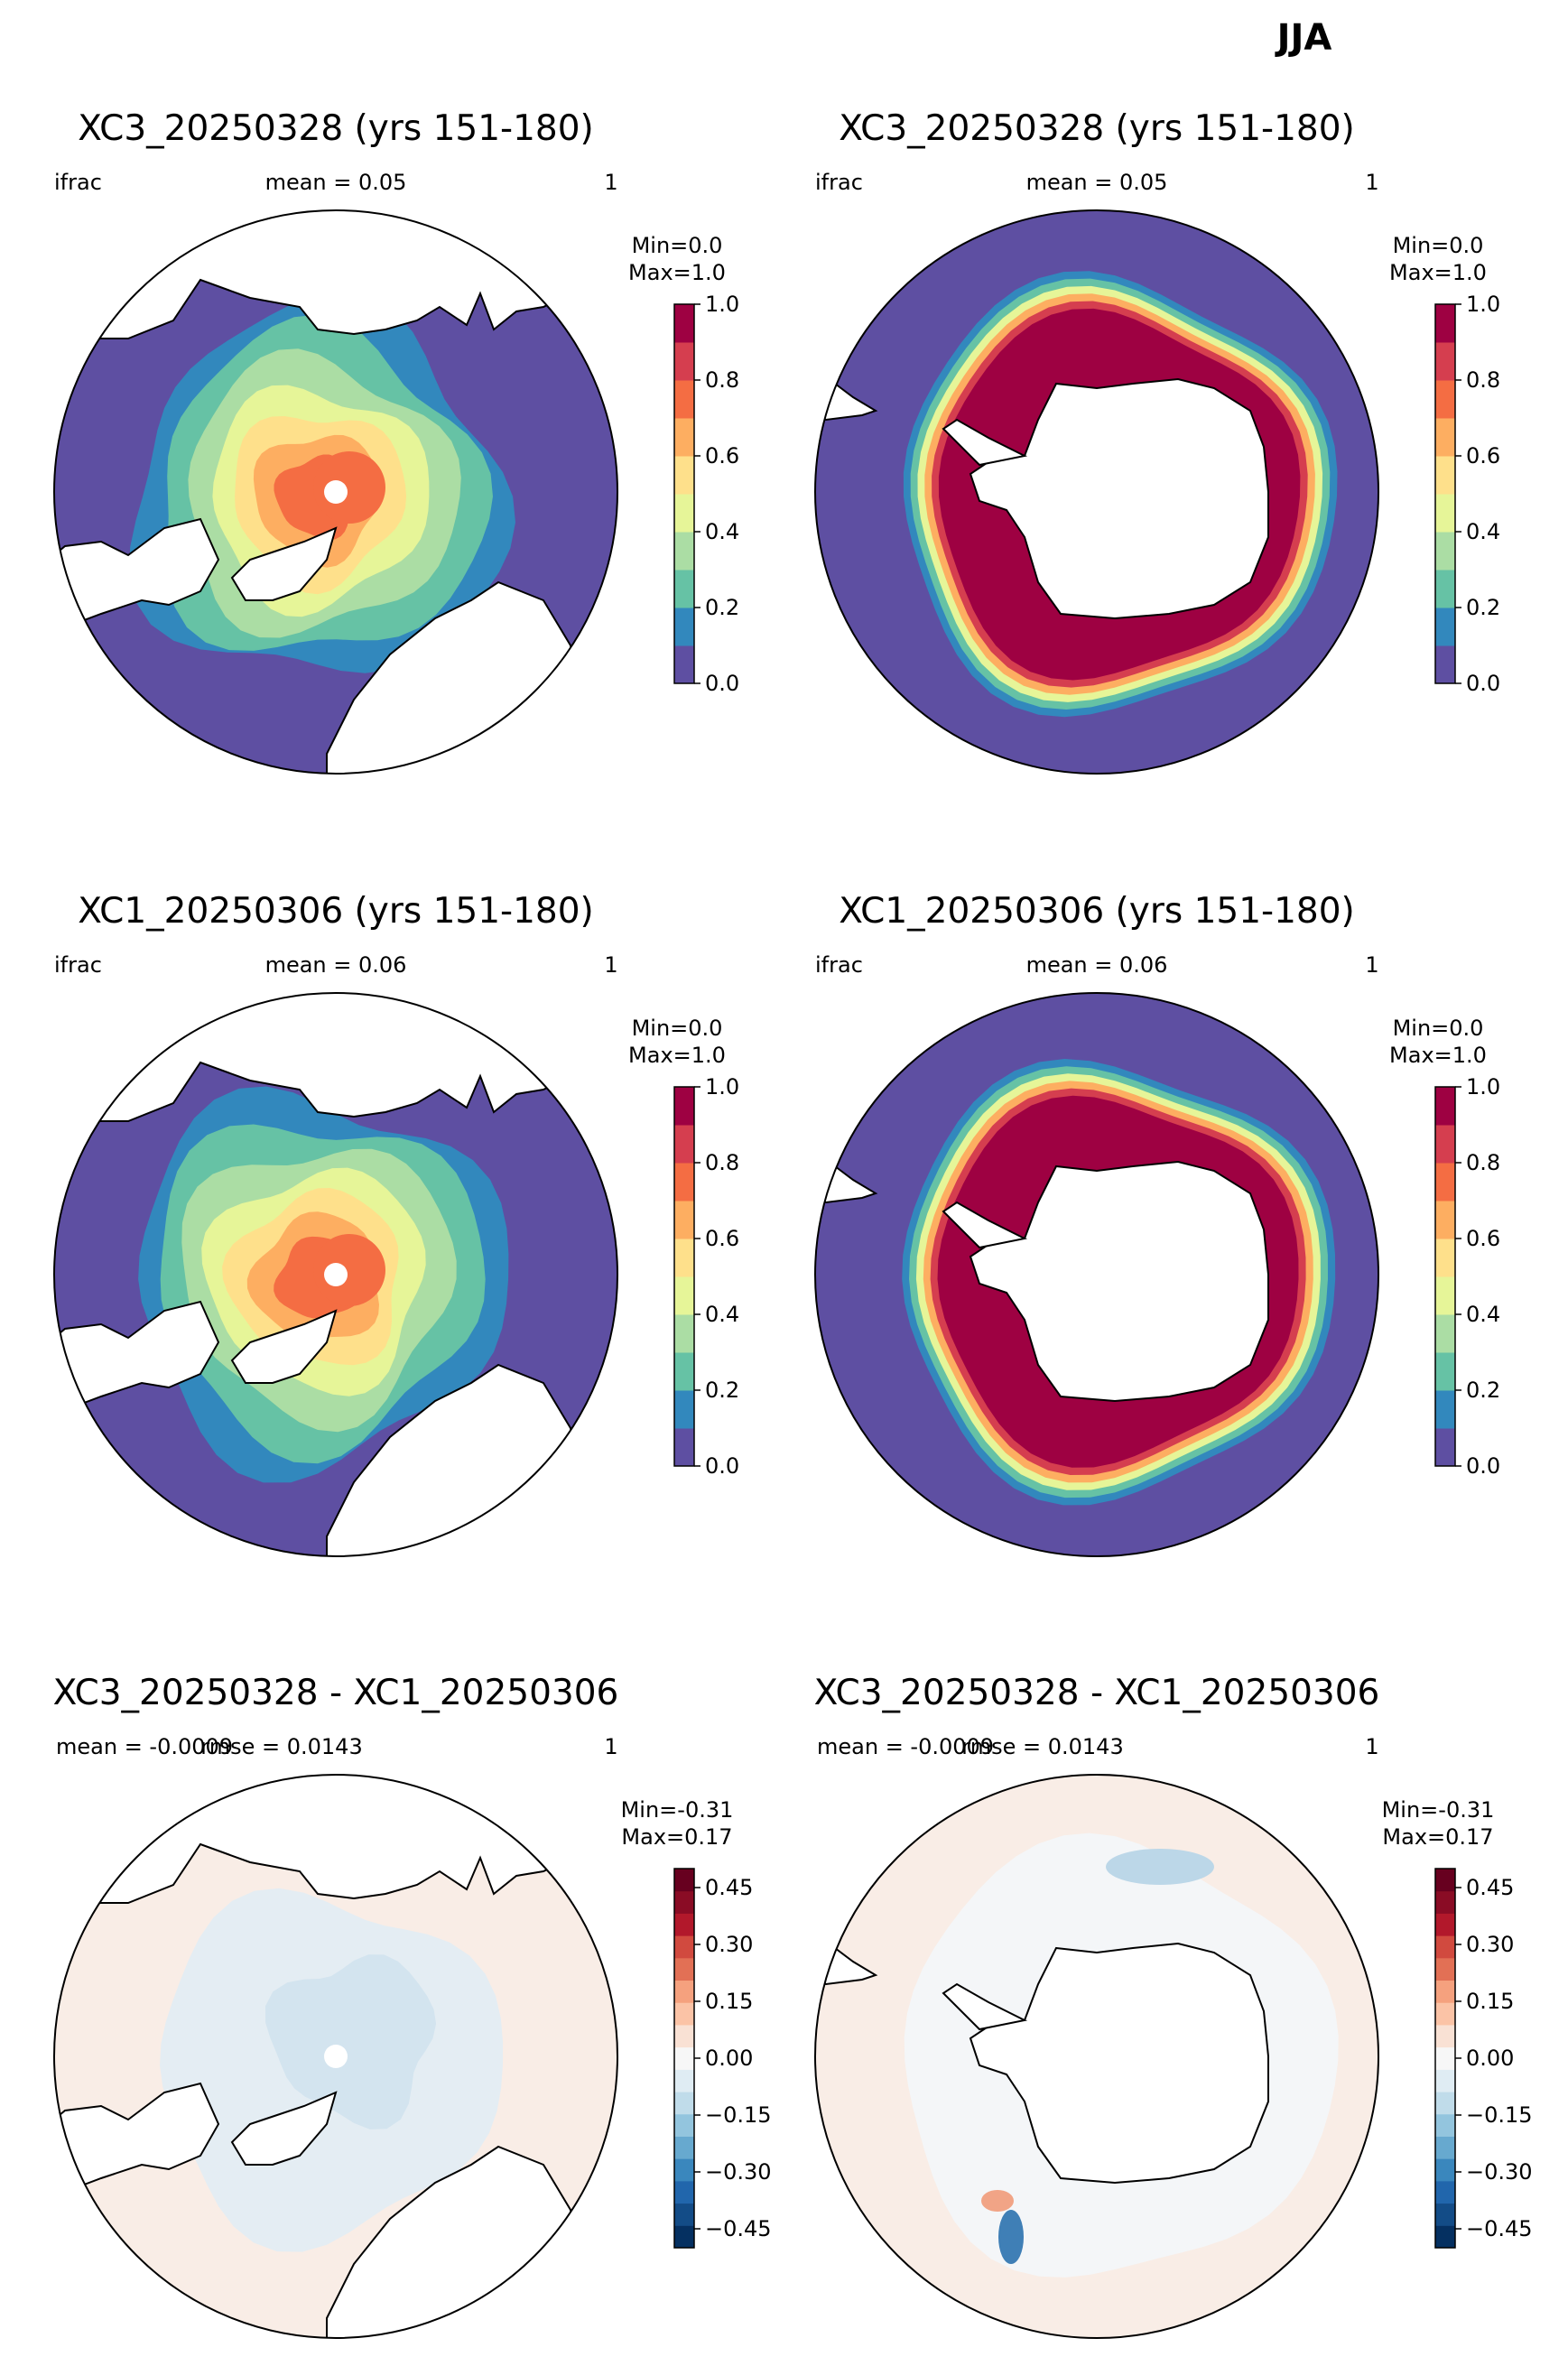 The height and width of the screenshot is (2366, 1568). What do you see at coordinates (1438, 1810) in the screenshot?
I see `minmax-min: Min=-0.31` at bounding box center [1438, 1810].